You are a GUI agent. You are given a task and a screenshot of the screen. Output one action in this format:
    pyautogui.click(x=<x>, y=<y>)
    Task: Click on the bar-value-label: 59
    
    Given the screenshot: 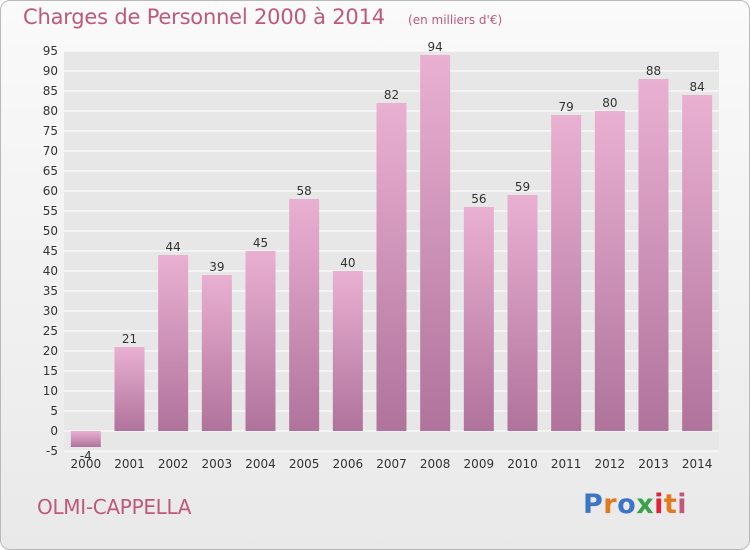 What is the action you would take?
    pyautogui.click(x=522, y=187)
    